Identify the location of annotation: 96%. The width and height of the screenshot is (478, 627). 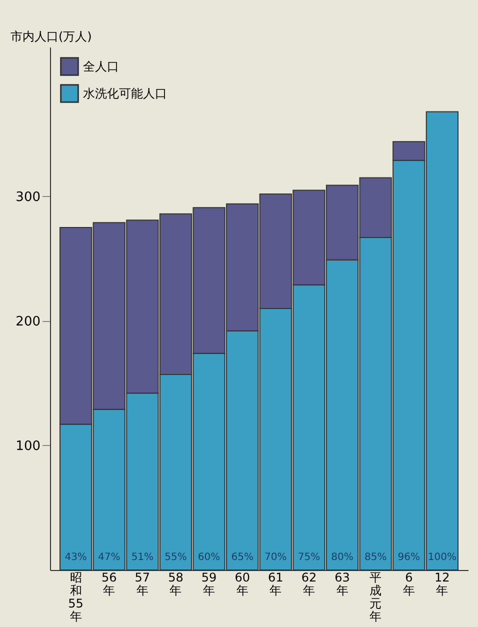
(409, 557).